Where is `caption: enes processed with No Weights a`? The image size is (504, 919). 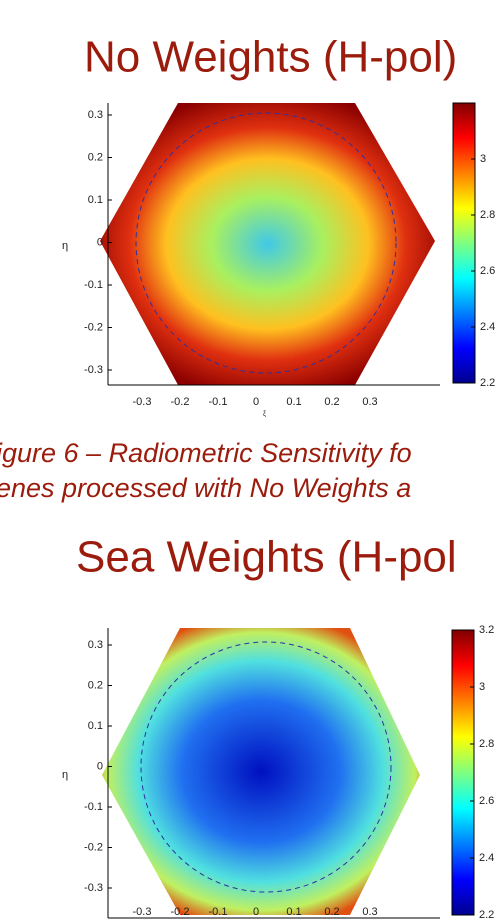
caption: enes processed with No Weights a is located at coordinates (205, 488).